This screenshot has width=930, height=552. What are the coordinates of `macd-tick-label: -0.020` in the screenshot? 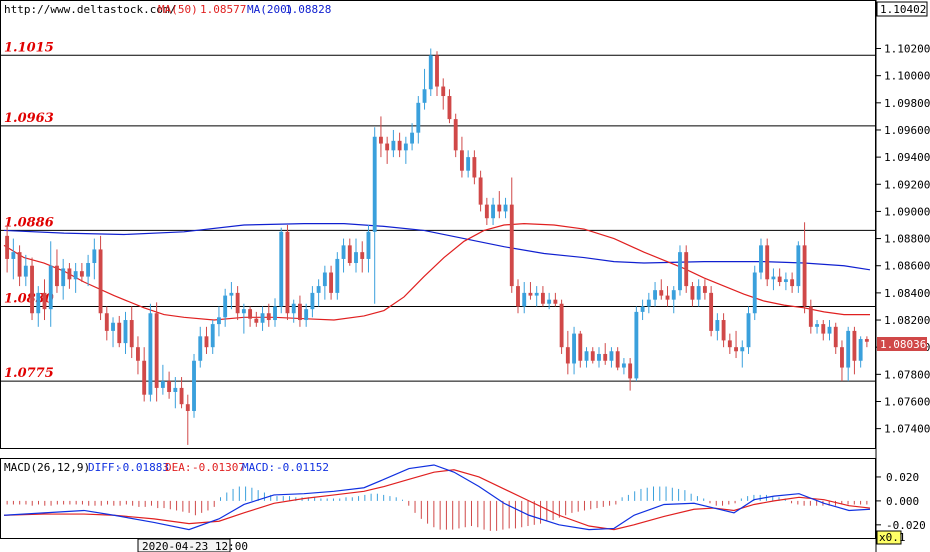 It's located at (906, 525).